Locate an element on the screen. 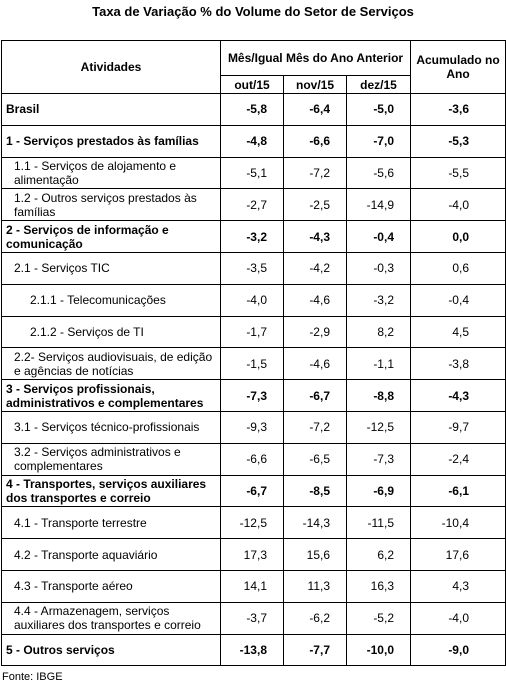  value-cell: -6,9 is located at coordinates (378, 491).